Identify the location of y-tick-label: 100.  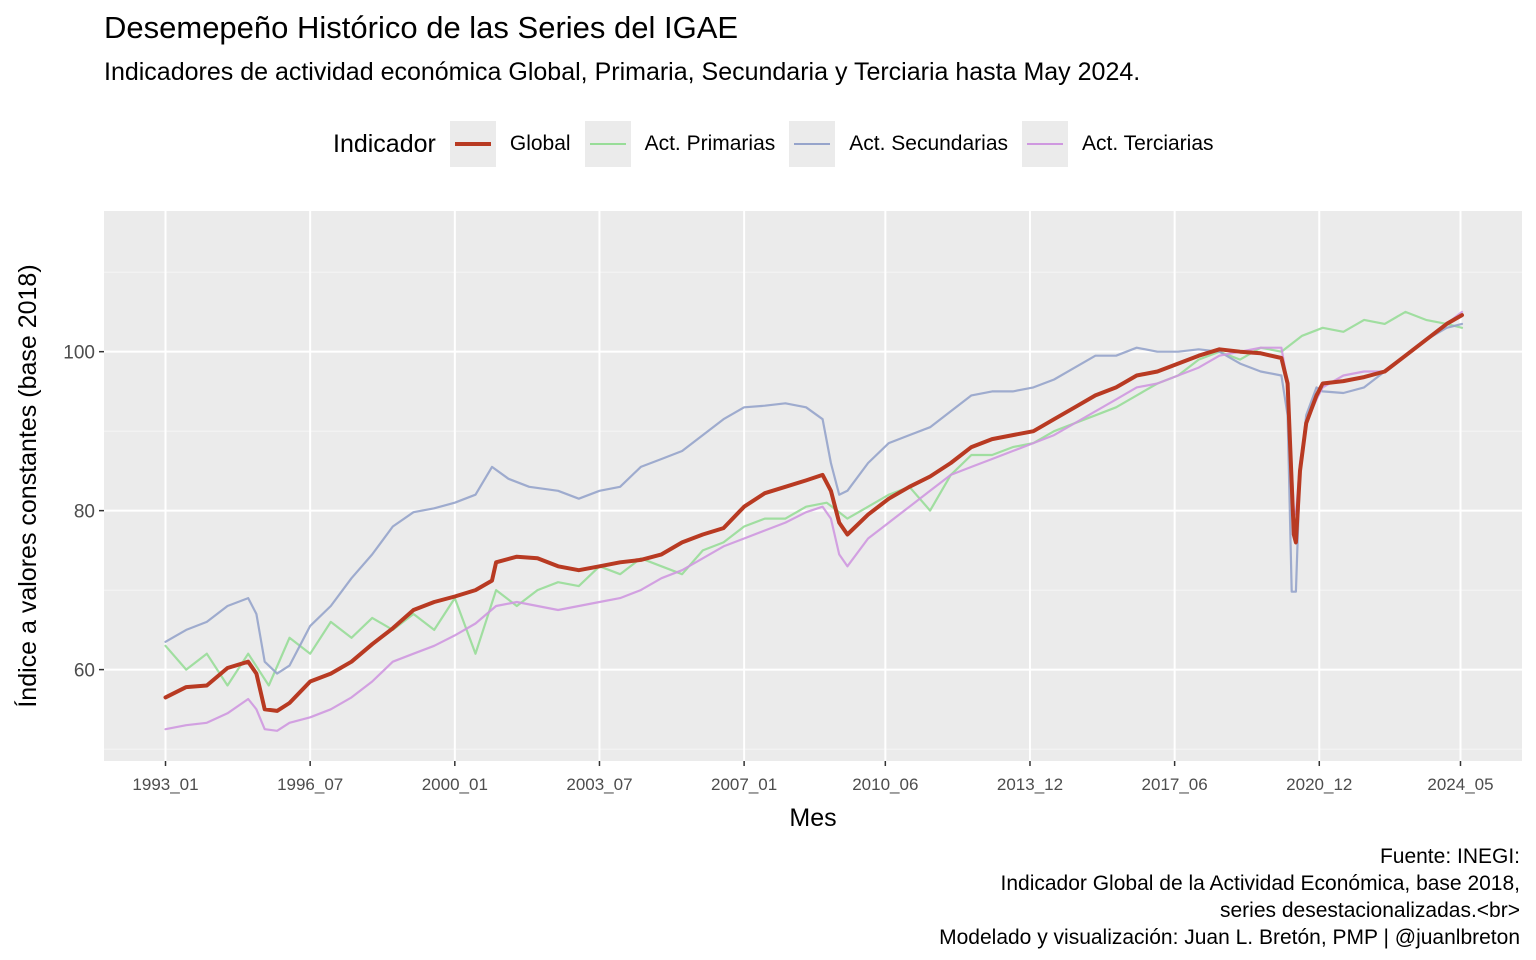
(79, 353).